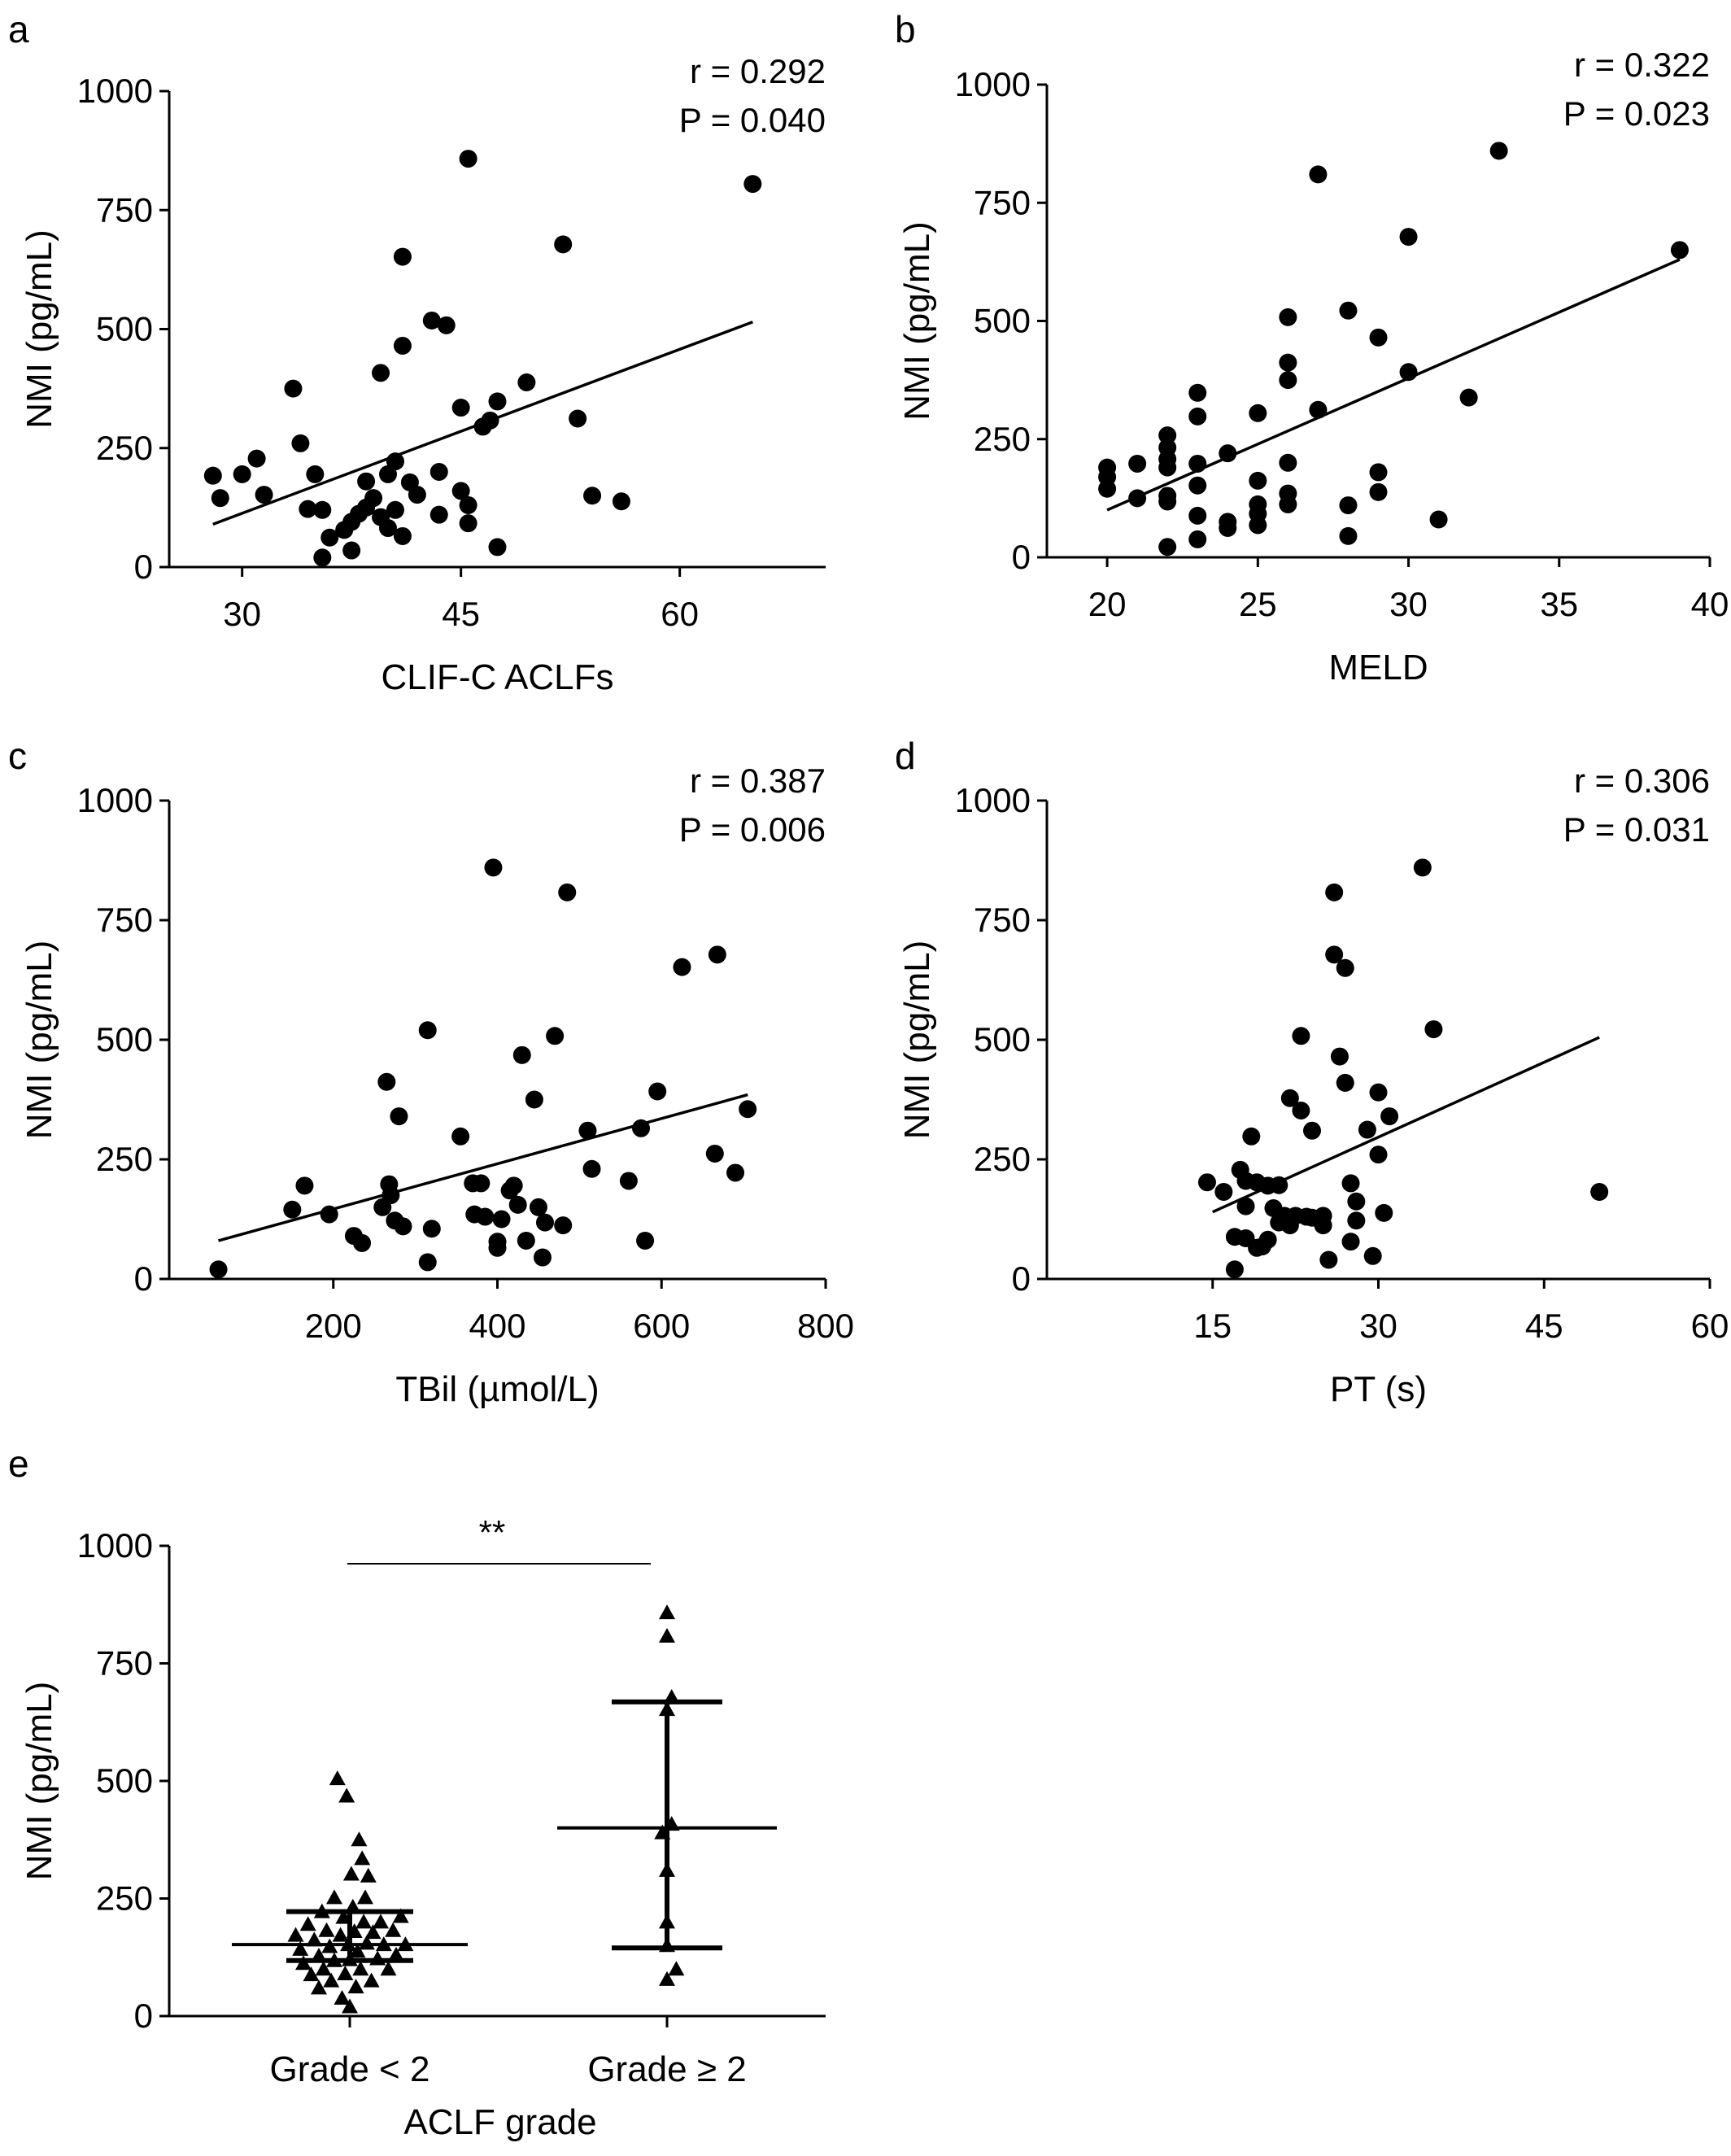 This screenshot has height=2156, width=1731. I want to click on x-tick-label: 600, so click(661, 1326).